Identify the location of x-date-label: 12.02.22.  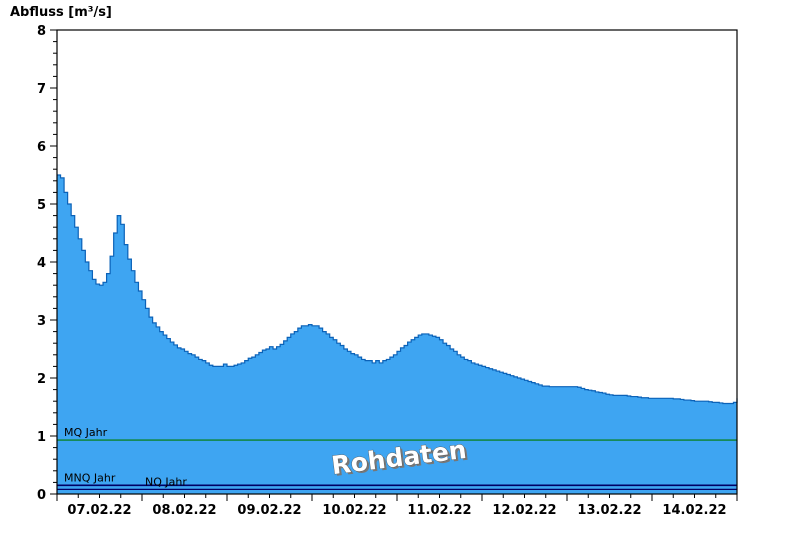
(524, 510).